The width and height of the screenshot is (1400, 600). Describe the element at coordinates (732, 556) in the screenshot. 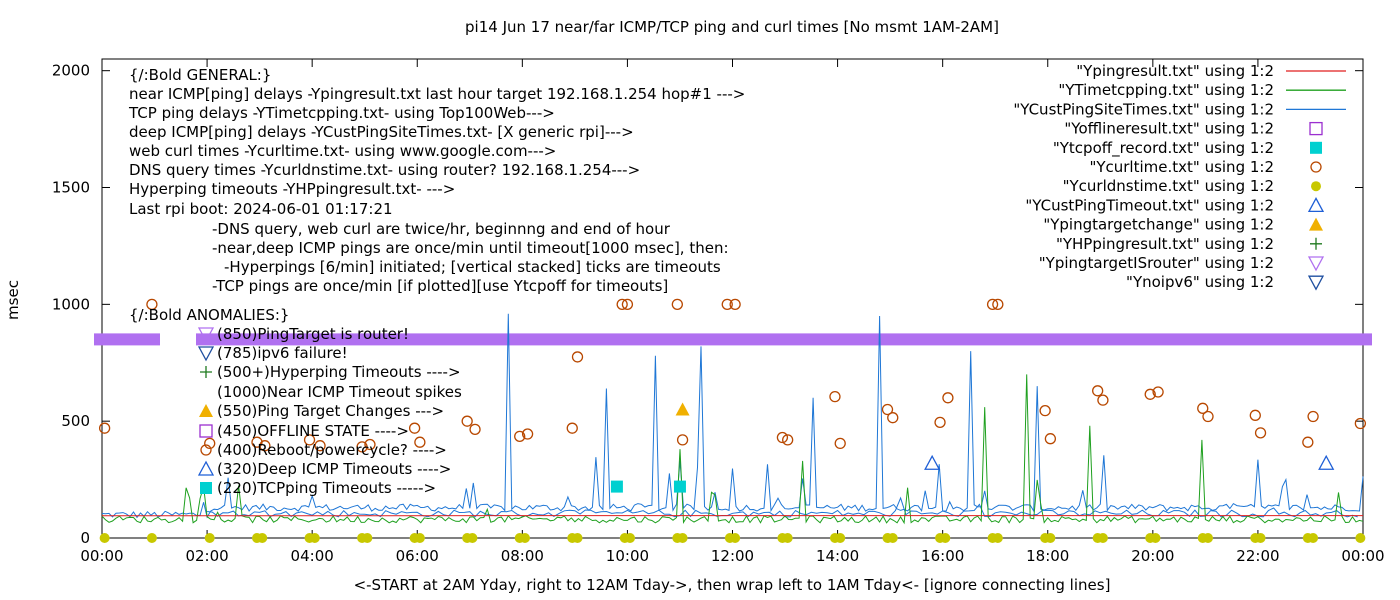

I see `x-tick-label: 12:00` at that location.